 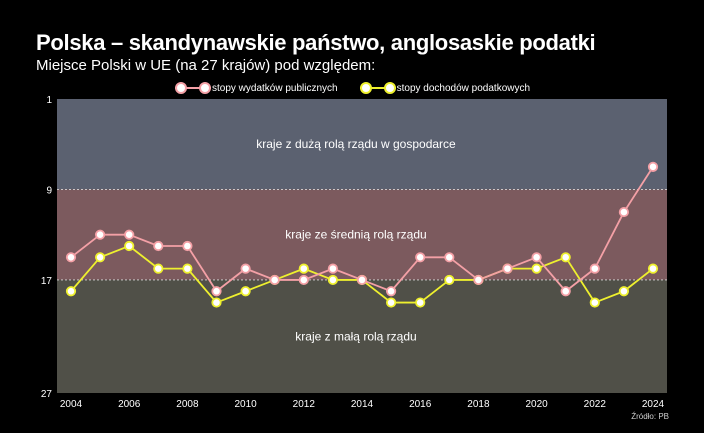 What do you see at coordinates (245, 404) in the screenshot?
I see `x-tick-label-3: 2010` at bounding box center [245, 404].